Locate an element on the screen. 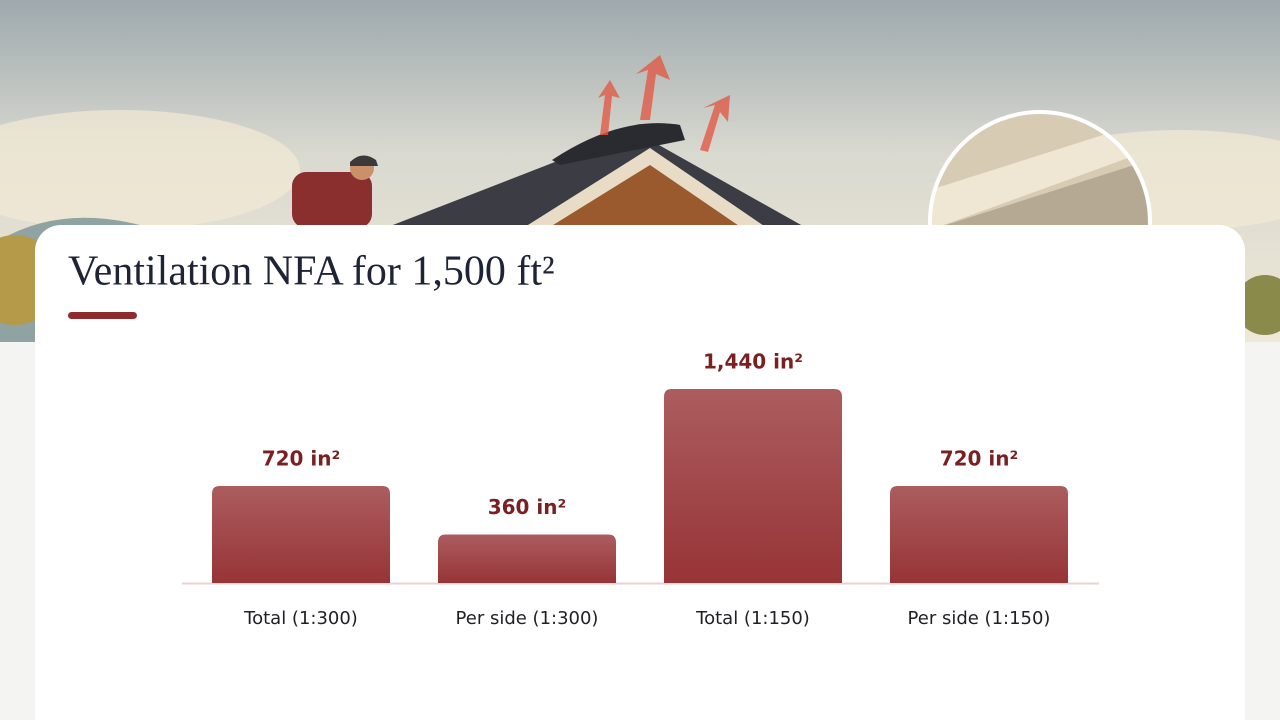 The image size is (1280, 720). x-tick-label: Per side (1:300) is located at coordinates (527, 618).